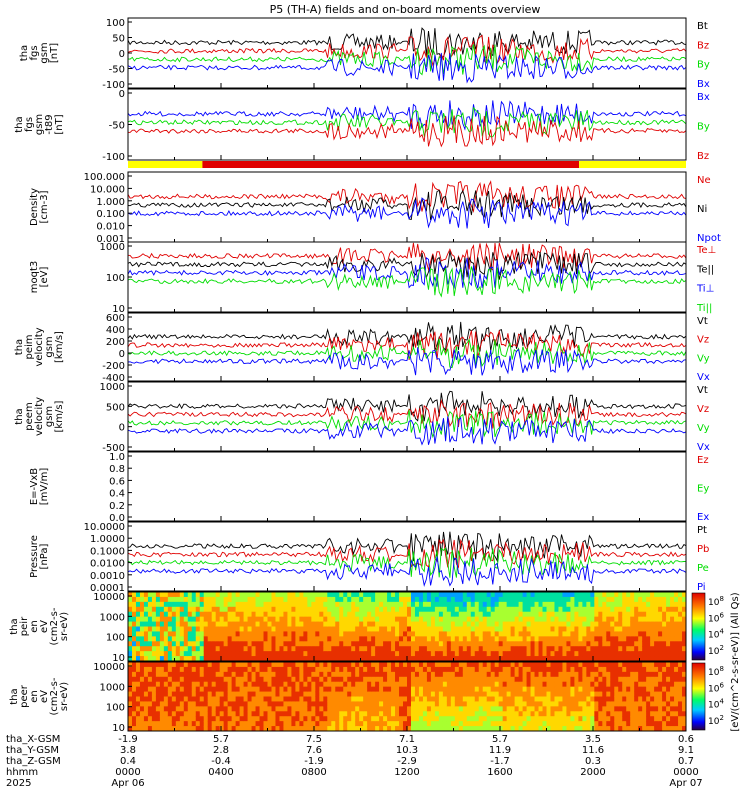 The image size is (750, 800). I want to click on trace-ni, so click(407, 205).